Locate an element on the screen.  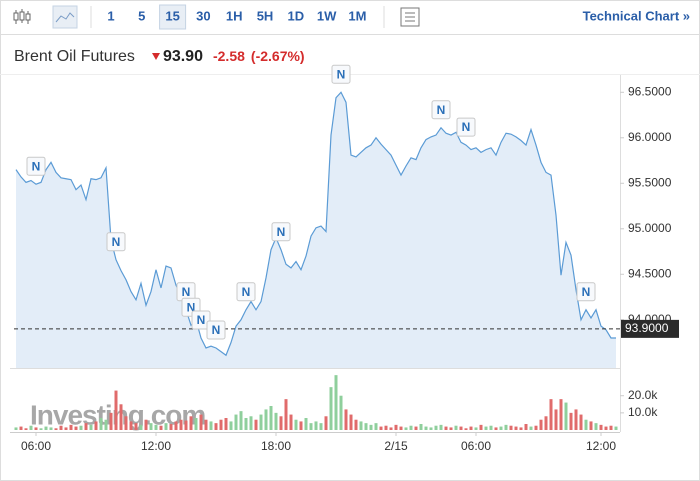
y-tick-label: 94.5000 is located at coordinates (650, 273).